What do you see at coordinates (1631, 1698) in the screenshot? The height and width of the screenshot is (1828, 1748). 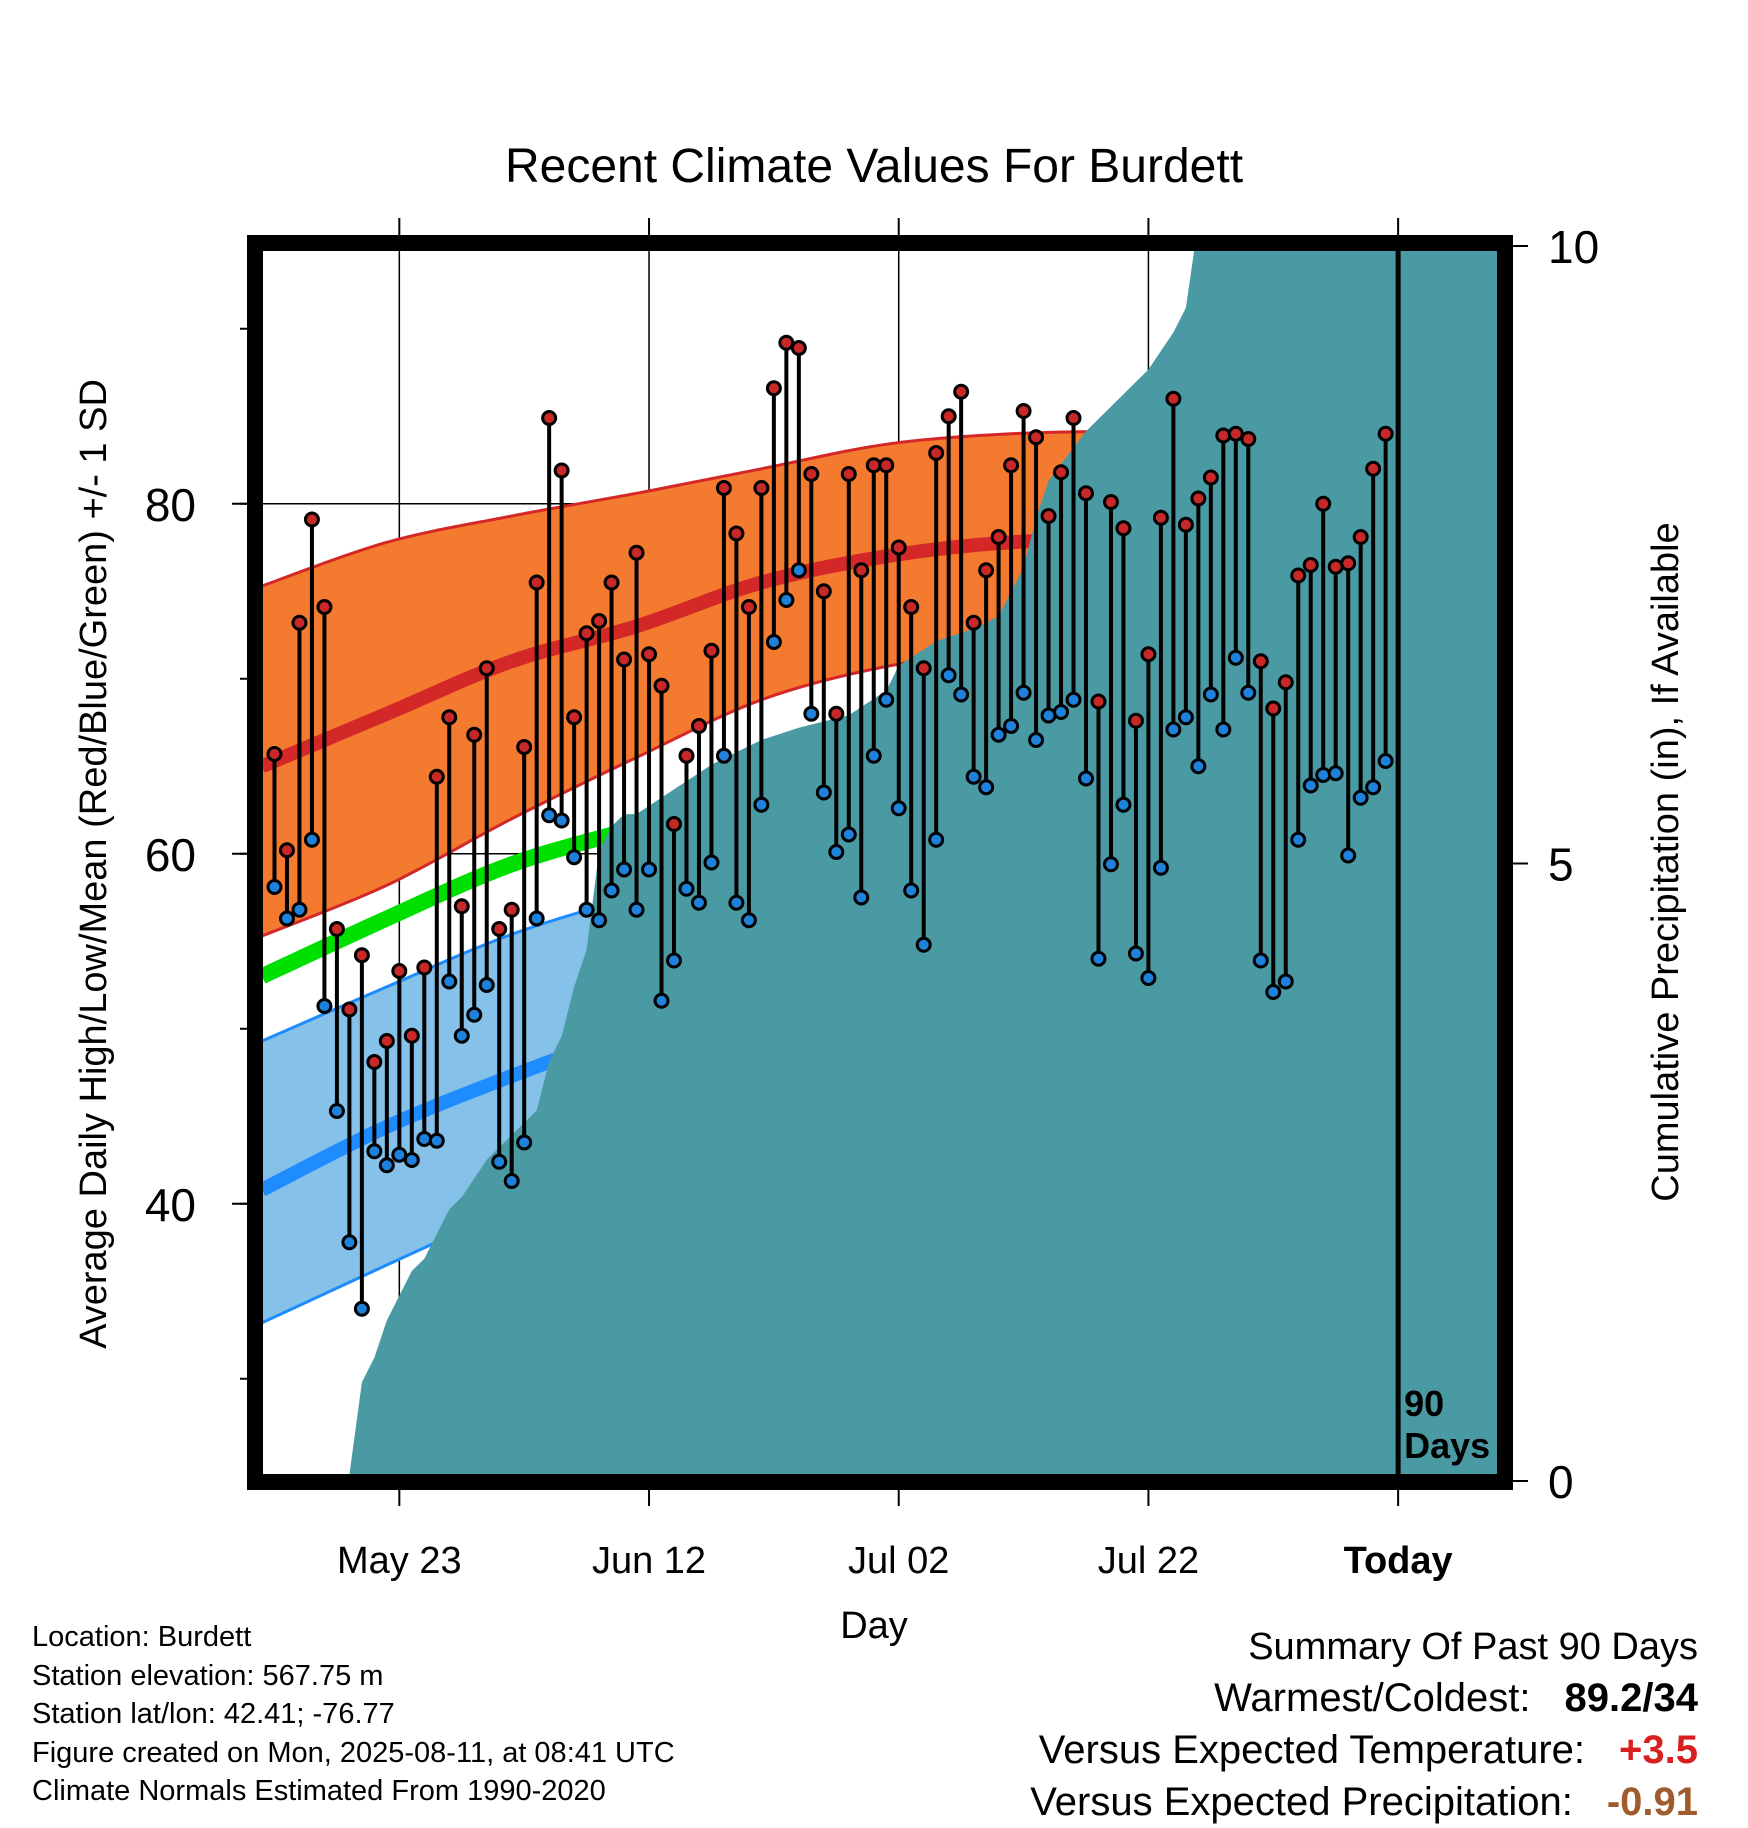 I see `warmest-coldest-value: 89.2/34` at bounding box center [1631, 1698].